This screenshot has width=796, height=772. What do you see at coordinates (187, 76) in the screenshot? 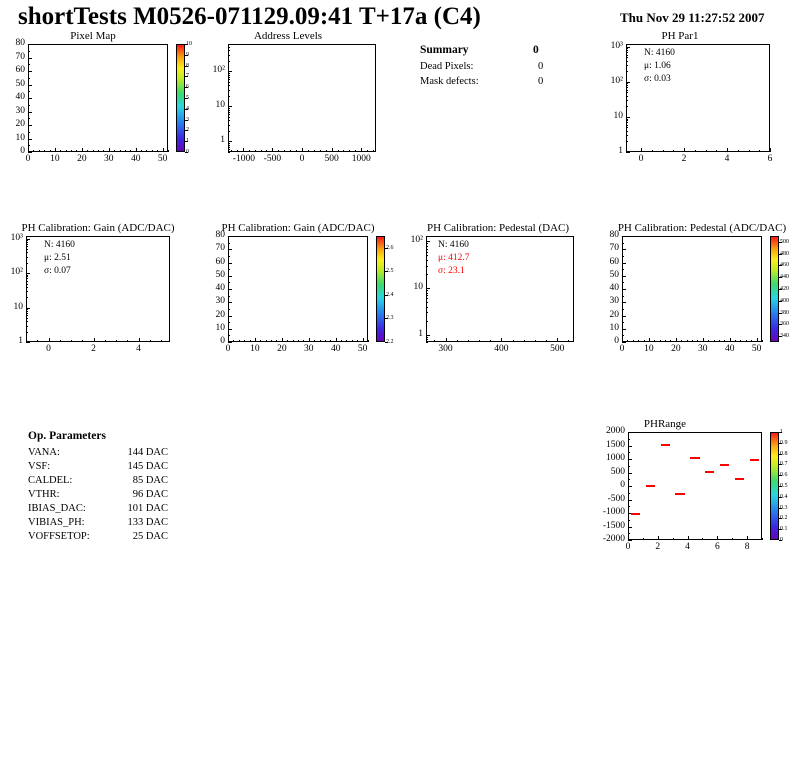
I see `colorbar-label: 7` at bounding box center [187, 76].